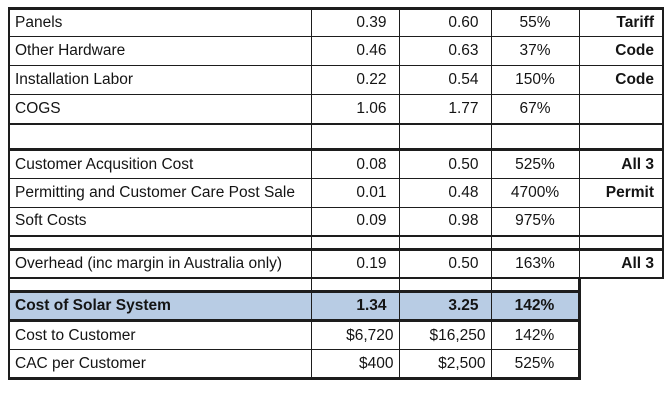 The width and height of the screenshot is (668, 410). I want to click on cell-driver: Tariff, so click(621, 22).